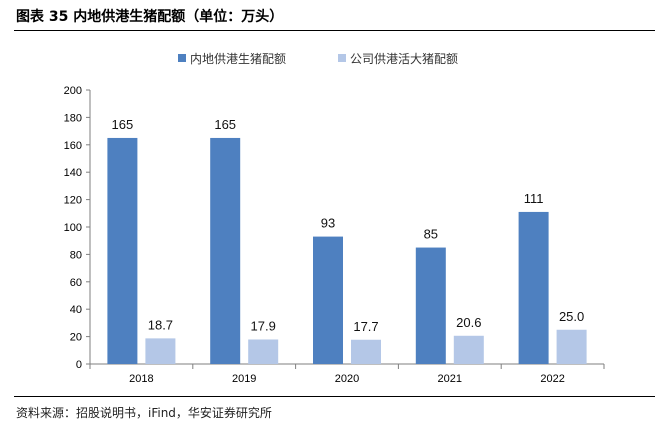  I want to click on data-label-series-1: 93, so click(328, 223).